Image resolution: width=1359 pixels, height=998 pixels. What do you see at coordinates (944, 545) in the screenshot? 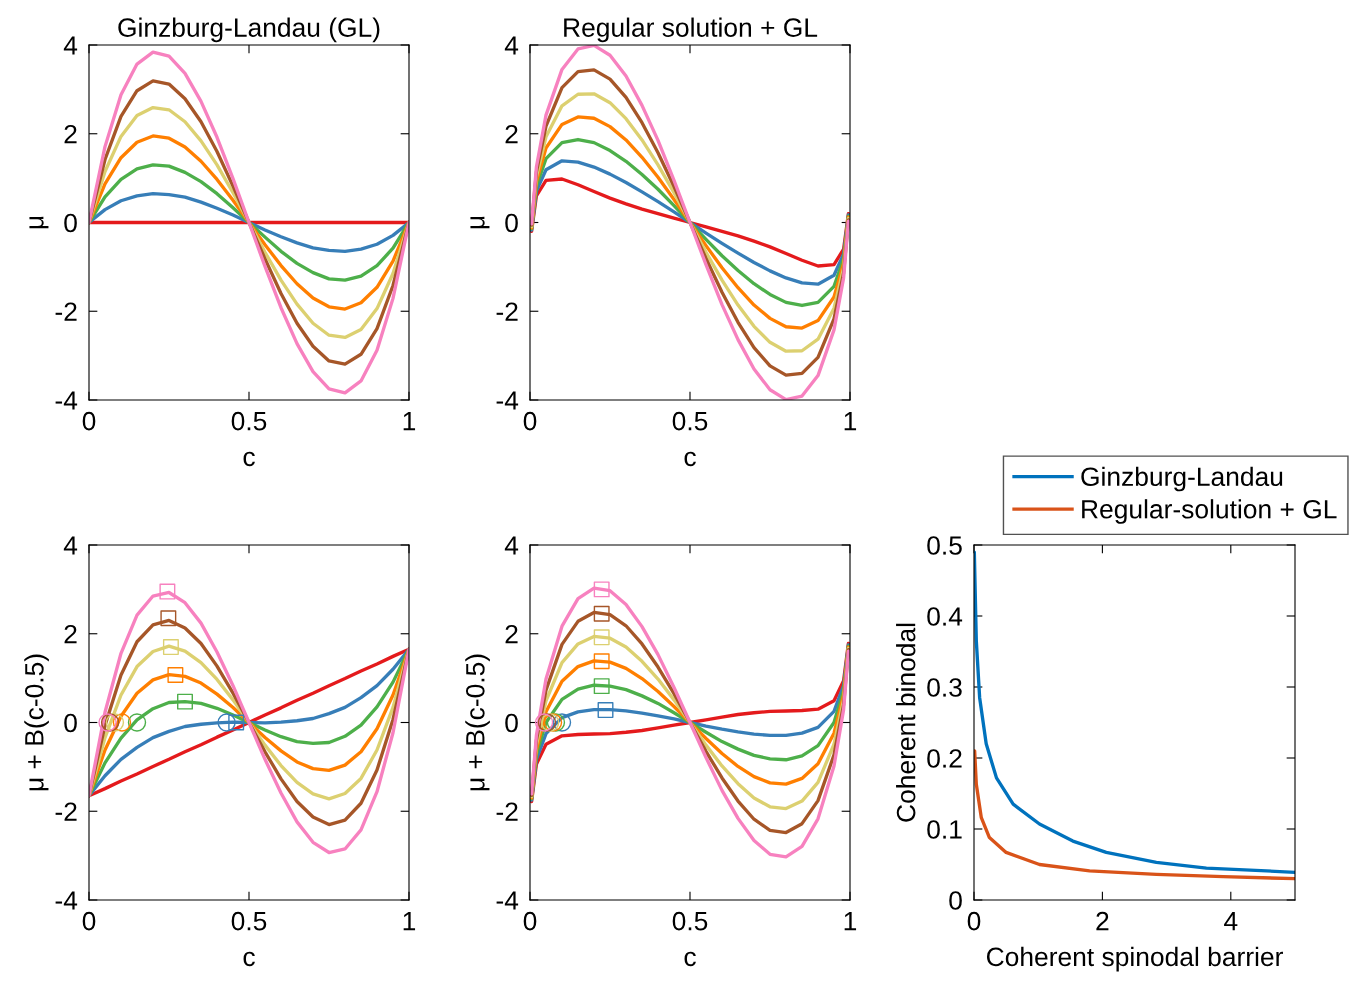
I see `y-tick-label: 0.5` at bounding box center [944, 545].